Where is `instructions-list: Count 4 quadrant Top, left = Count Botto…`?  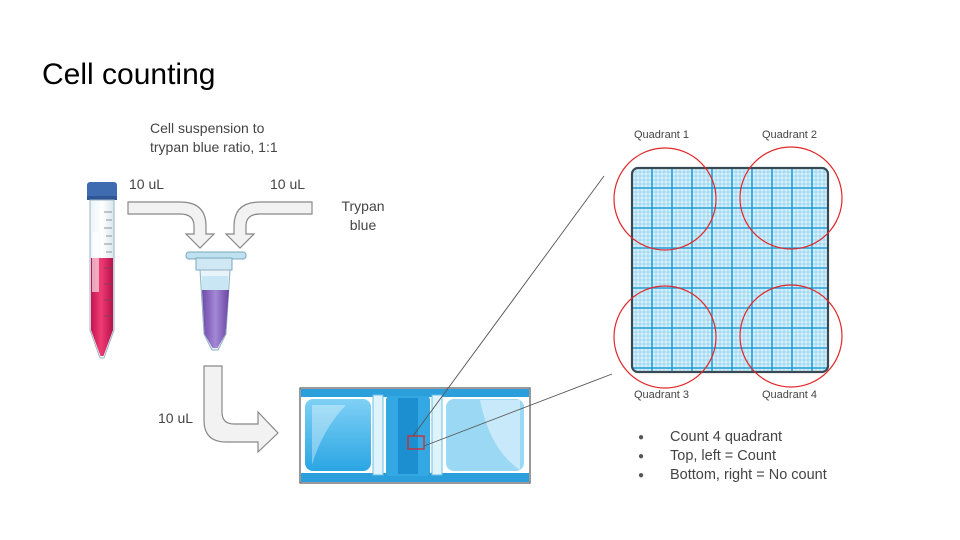
instructions-list: Count 4 quadrant Top, left = Count Botto… is located at coordinates (731, 456).